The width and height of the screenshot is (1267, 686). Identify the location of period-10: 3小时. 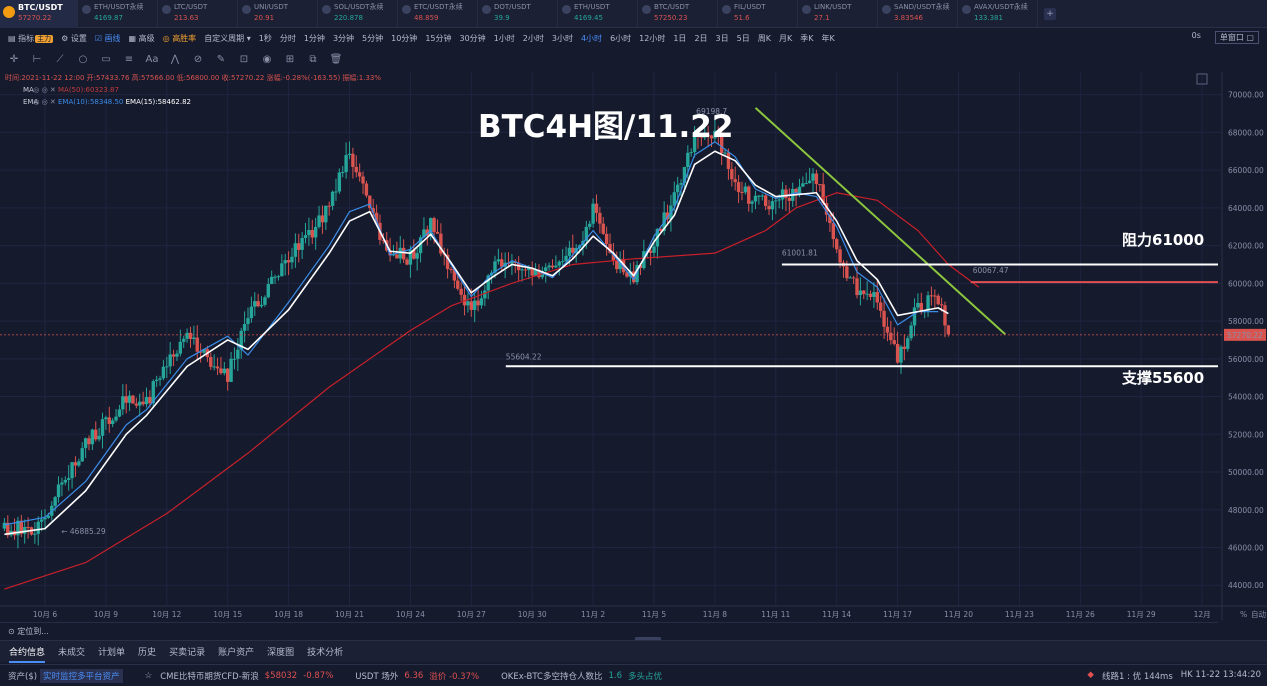
(562, 38).